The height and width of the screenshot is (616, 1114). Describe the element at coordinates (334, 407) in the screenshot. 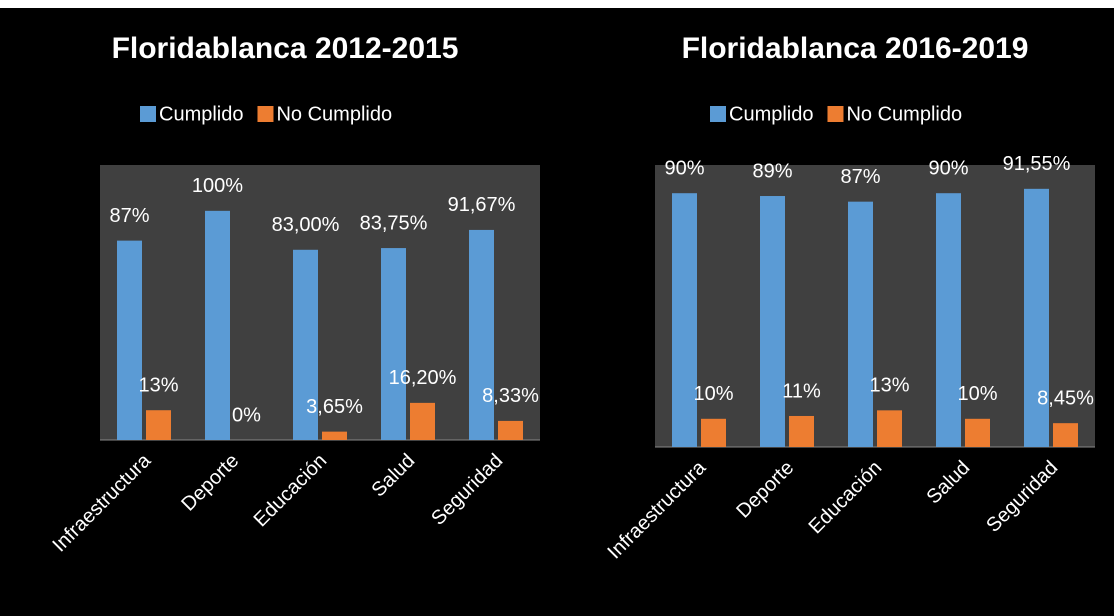

I see `data-label: 3,65%` at that location.